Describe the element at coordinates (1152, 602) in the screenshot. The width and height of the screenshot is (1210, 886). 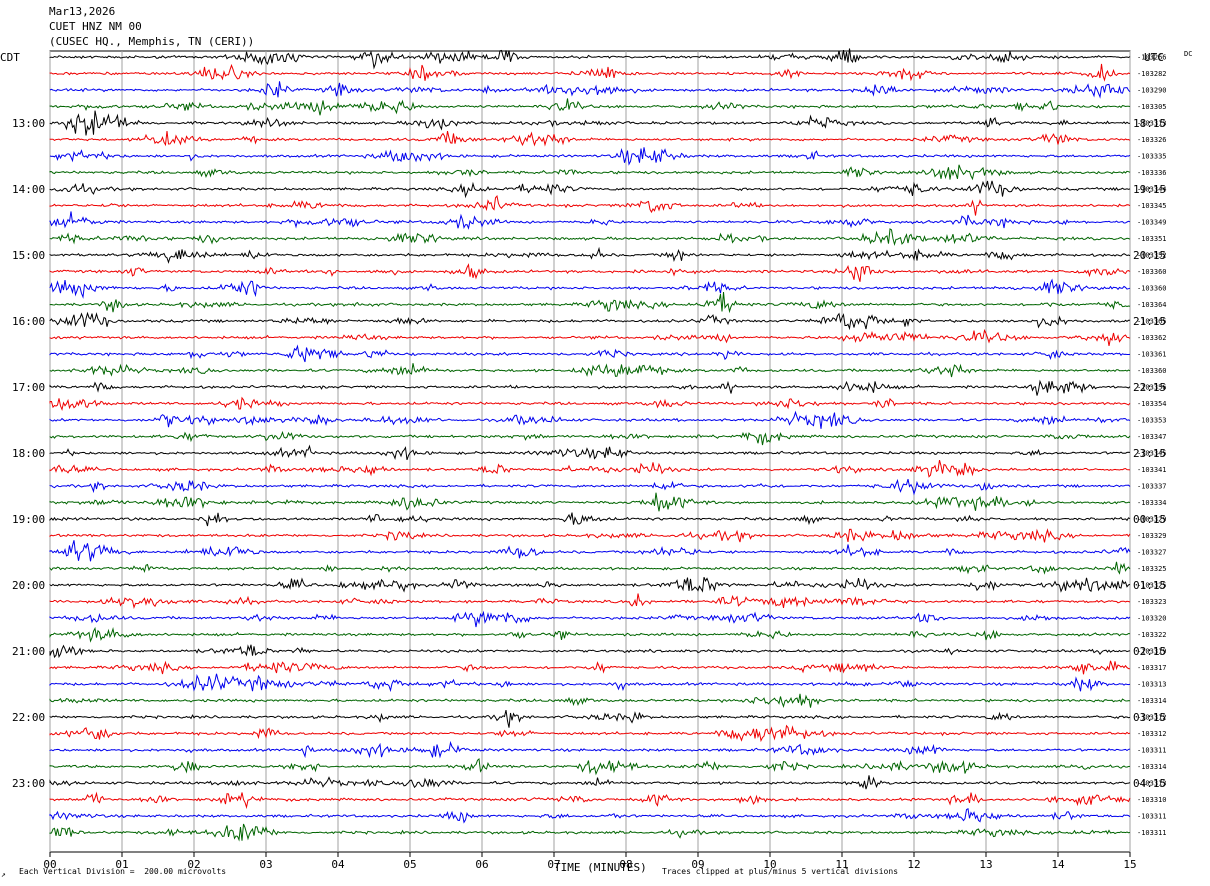
I see `dc-offset-label: -103323` at that location.